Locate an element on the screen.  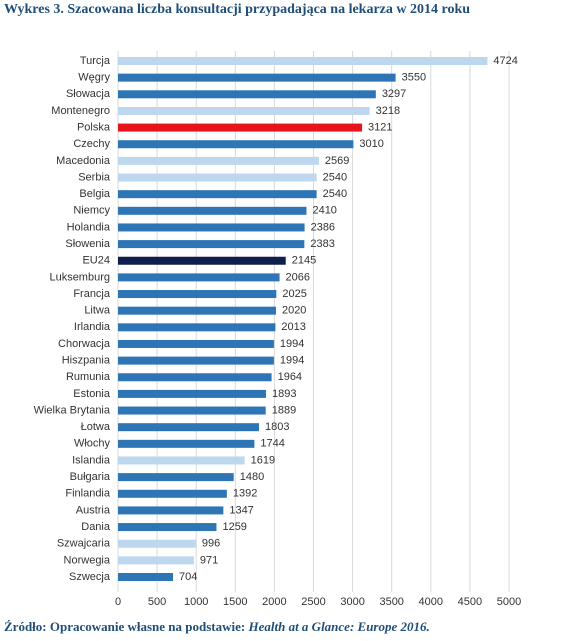
value-label: 2569 is located at coordinates (337, 161).